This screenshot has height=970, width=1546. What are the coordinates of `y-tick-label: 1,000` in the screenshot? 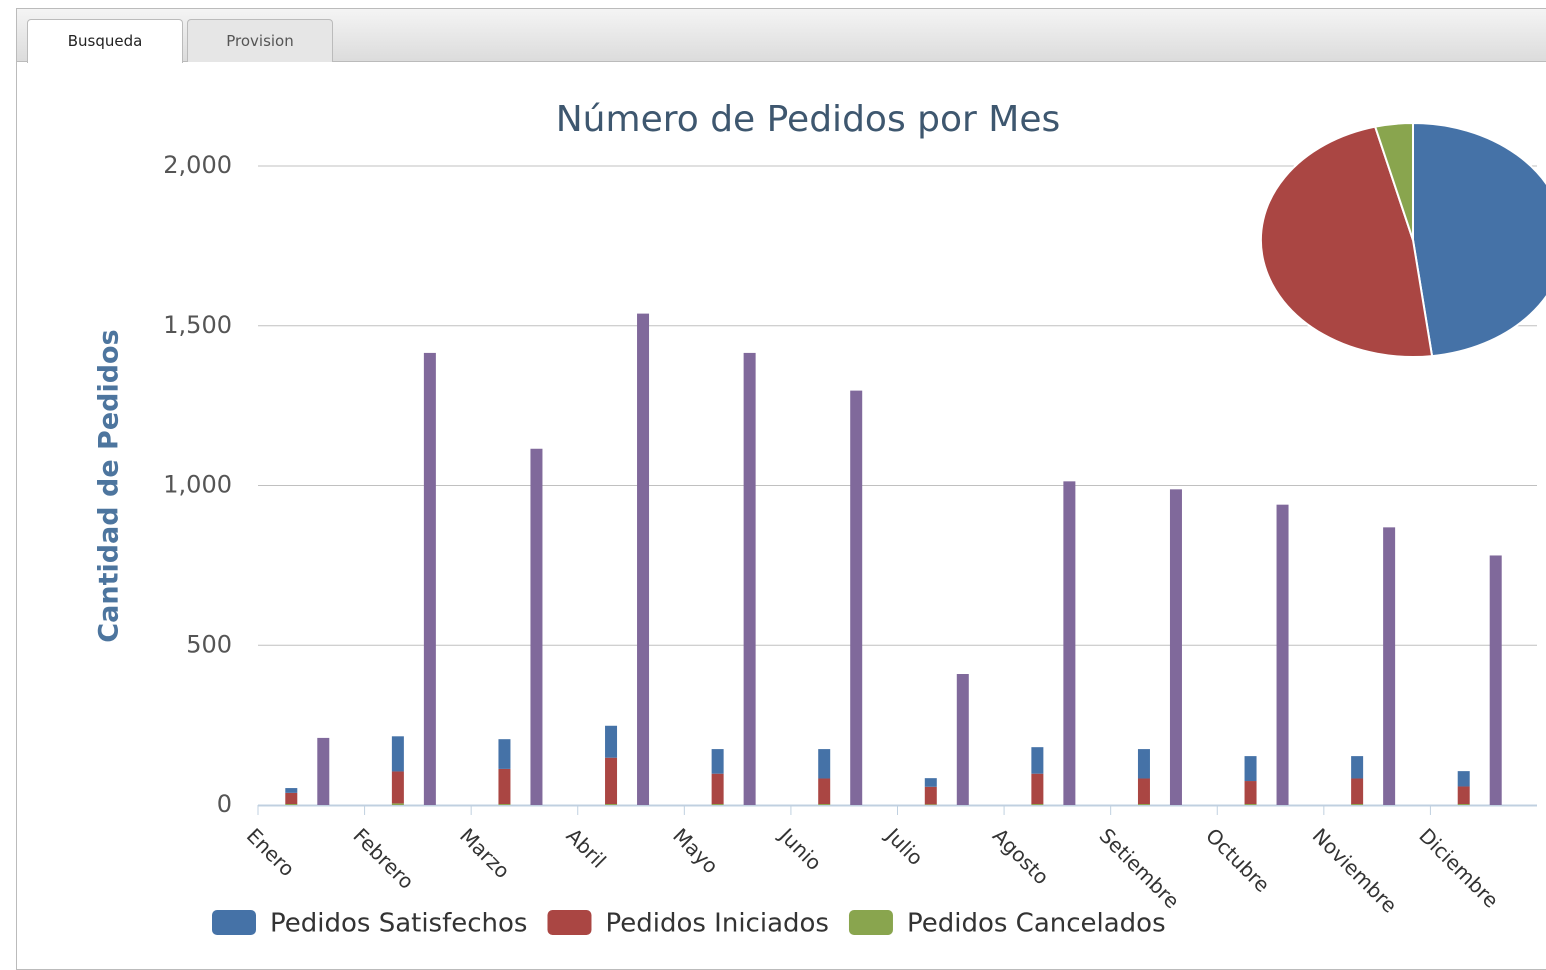 It's located at (197, 485).